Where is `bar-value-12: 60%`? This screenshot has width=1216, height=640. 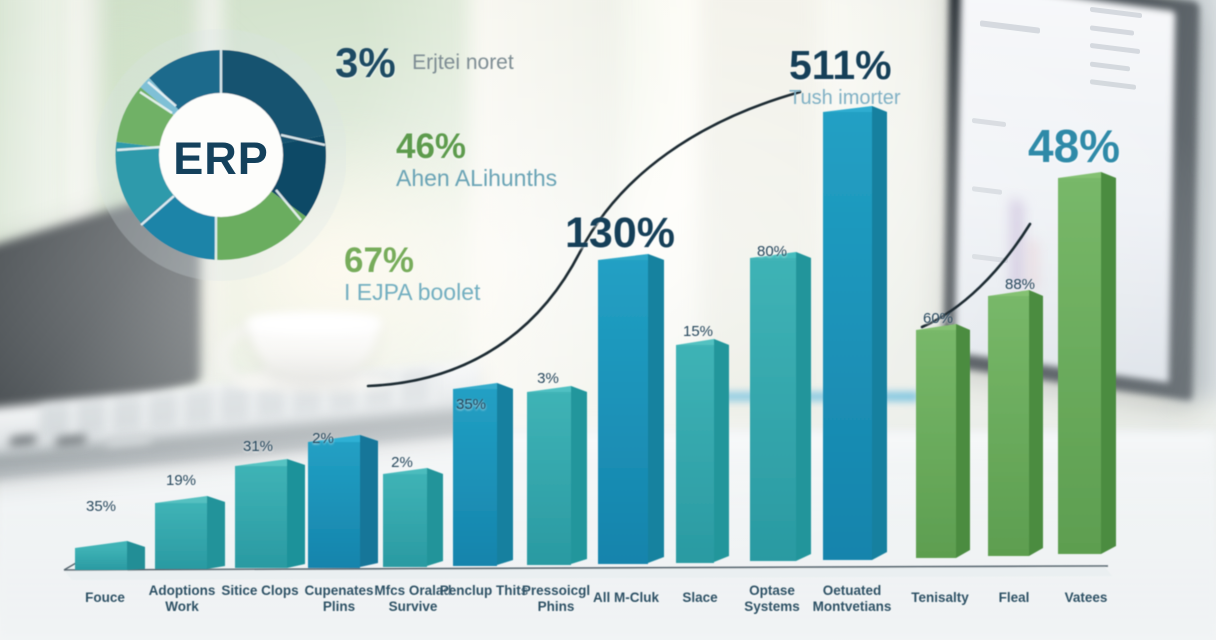
bar-value-12: 60% is located at coordinates (938, 318).